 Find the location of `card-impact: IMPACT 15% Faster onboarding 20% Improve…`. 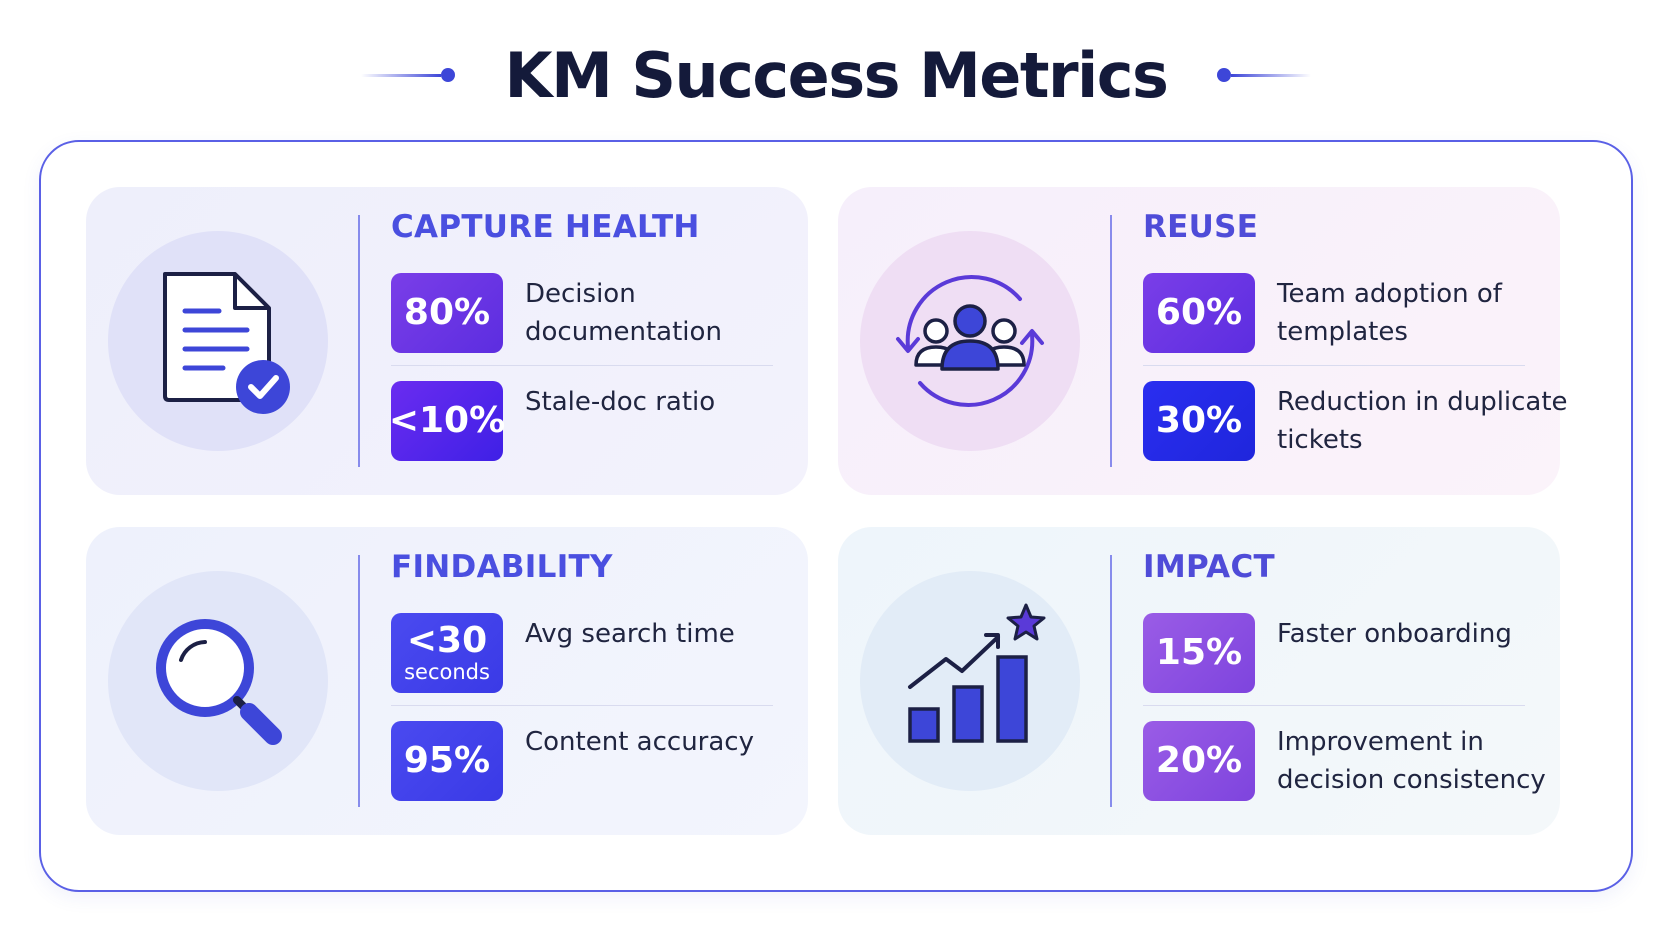

card-impact: IMPACT 15% Faster onboarding 20% Improve… is located at coordinates (1199, 681).